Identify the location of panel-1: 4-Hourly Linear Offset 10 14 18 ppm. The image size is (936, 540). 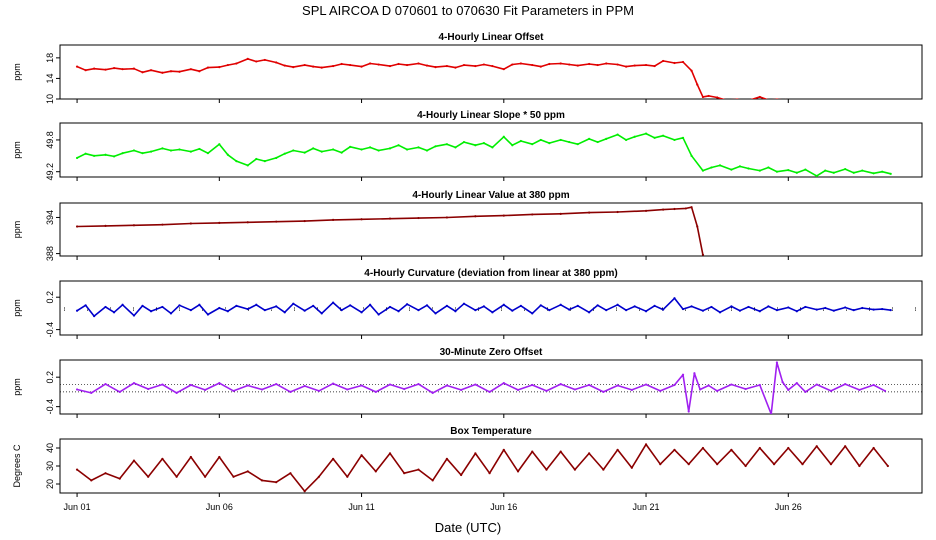
(467, 68).